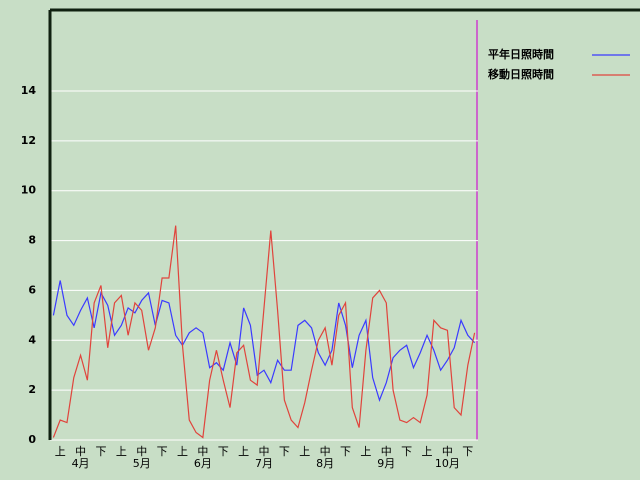  What do you see at coordinates (386, 463) in the screenshot?
I see `month-label: 9月` at bounding box center [386, 463].